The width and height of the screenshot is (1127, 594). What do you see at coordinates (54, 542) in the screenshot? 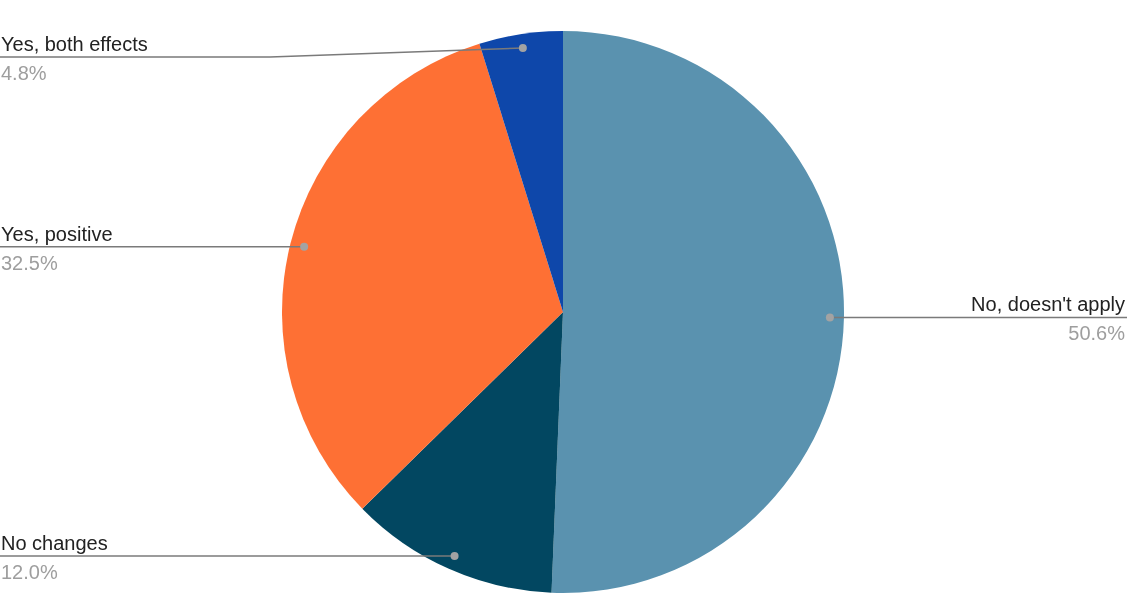
I see `slice-label: No changes` at bounding box center [54, 542].